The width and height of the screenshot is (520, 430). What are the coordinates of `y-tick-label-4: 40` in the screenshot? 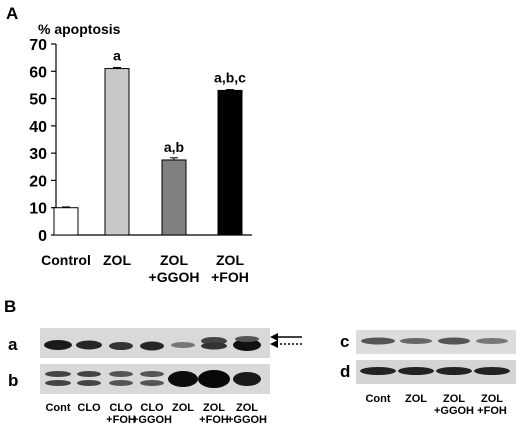 It's located at (38, 127).